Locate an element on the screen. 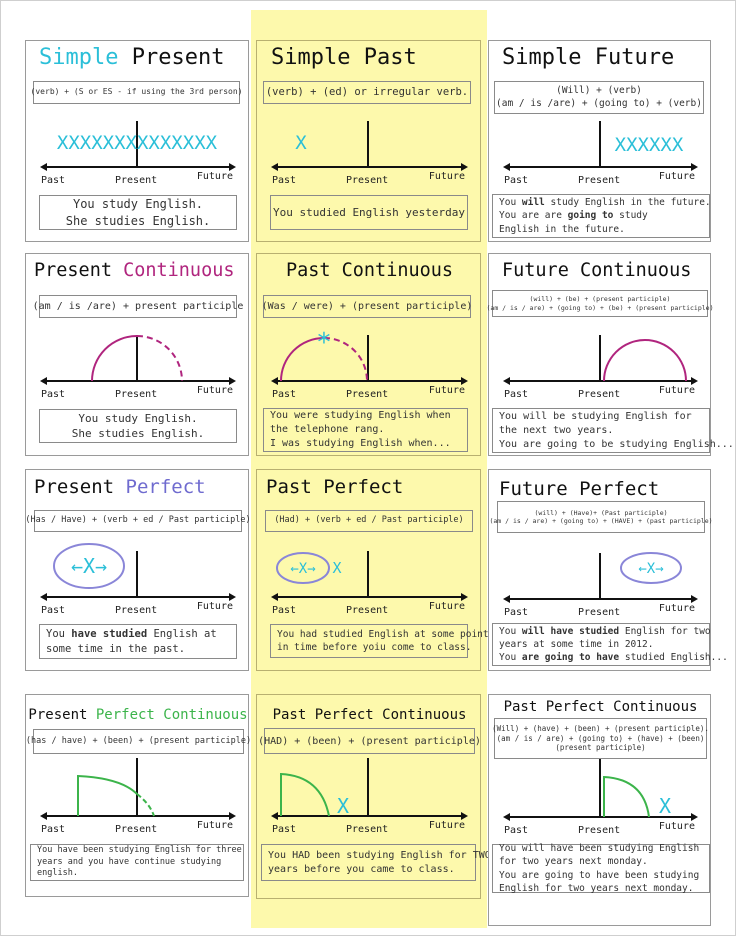  ongoing-arc-dashed is located at coordinates (345, 359).